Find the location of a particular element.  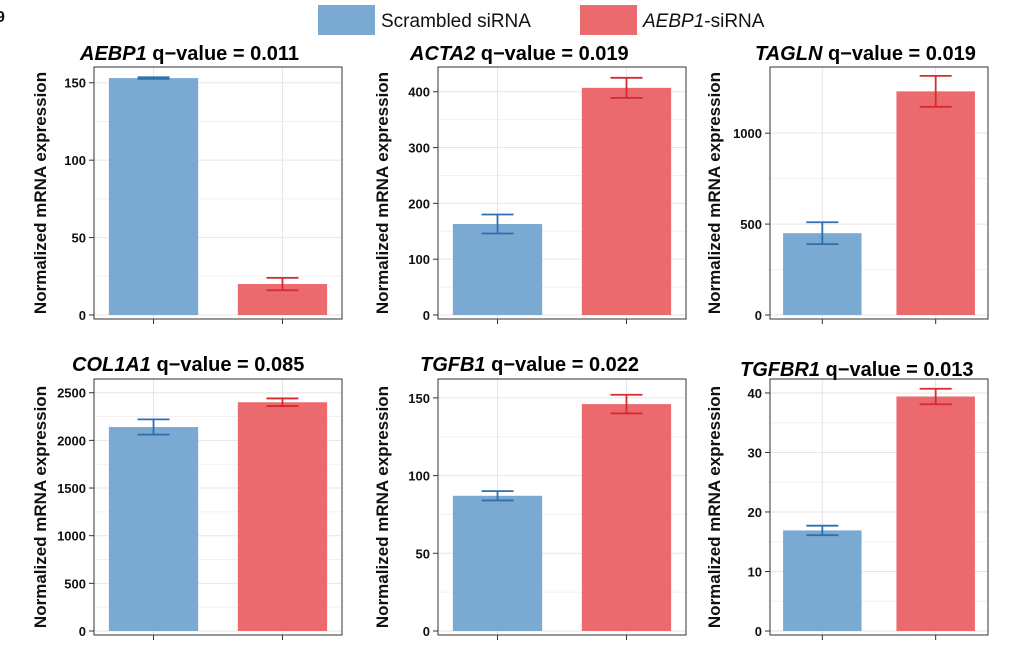

chart-title-gene-tagln: TAGLN is located at coordinates (789, 54).